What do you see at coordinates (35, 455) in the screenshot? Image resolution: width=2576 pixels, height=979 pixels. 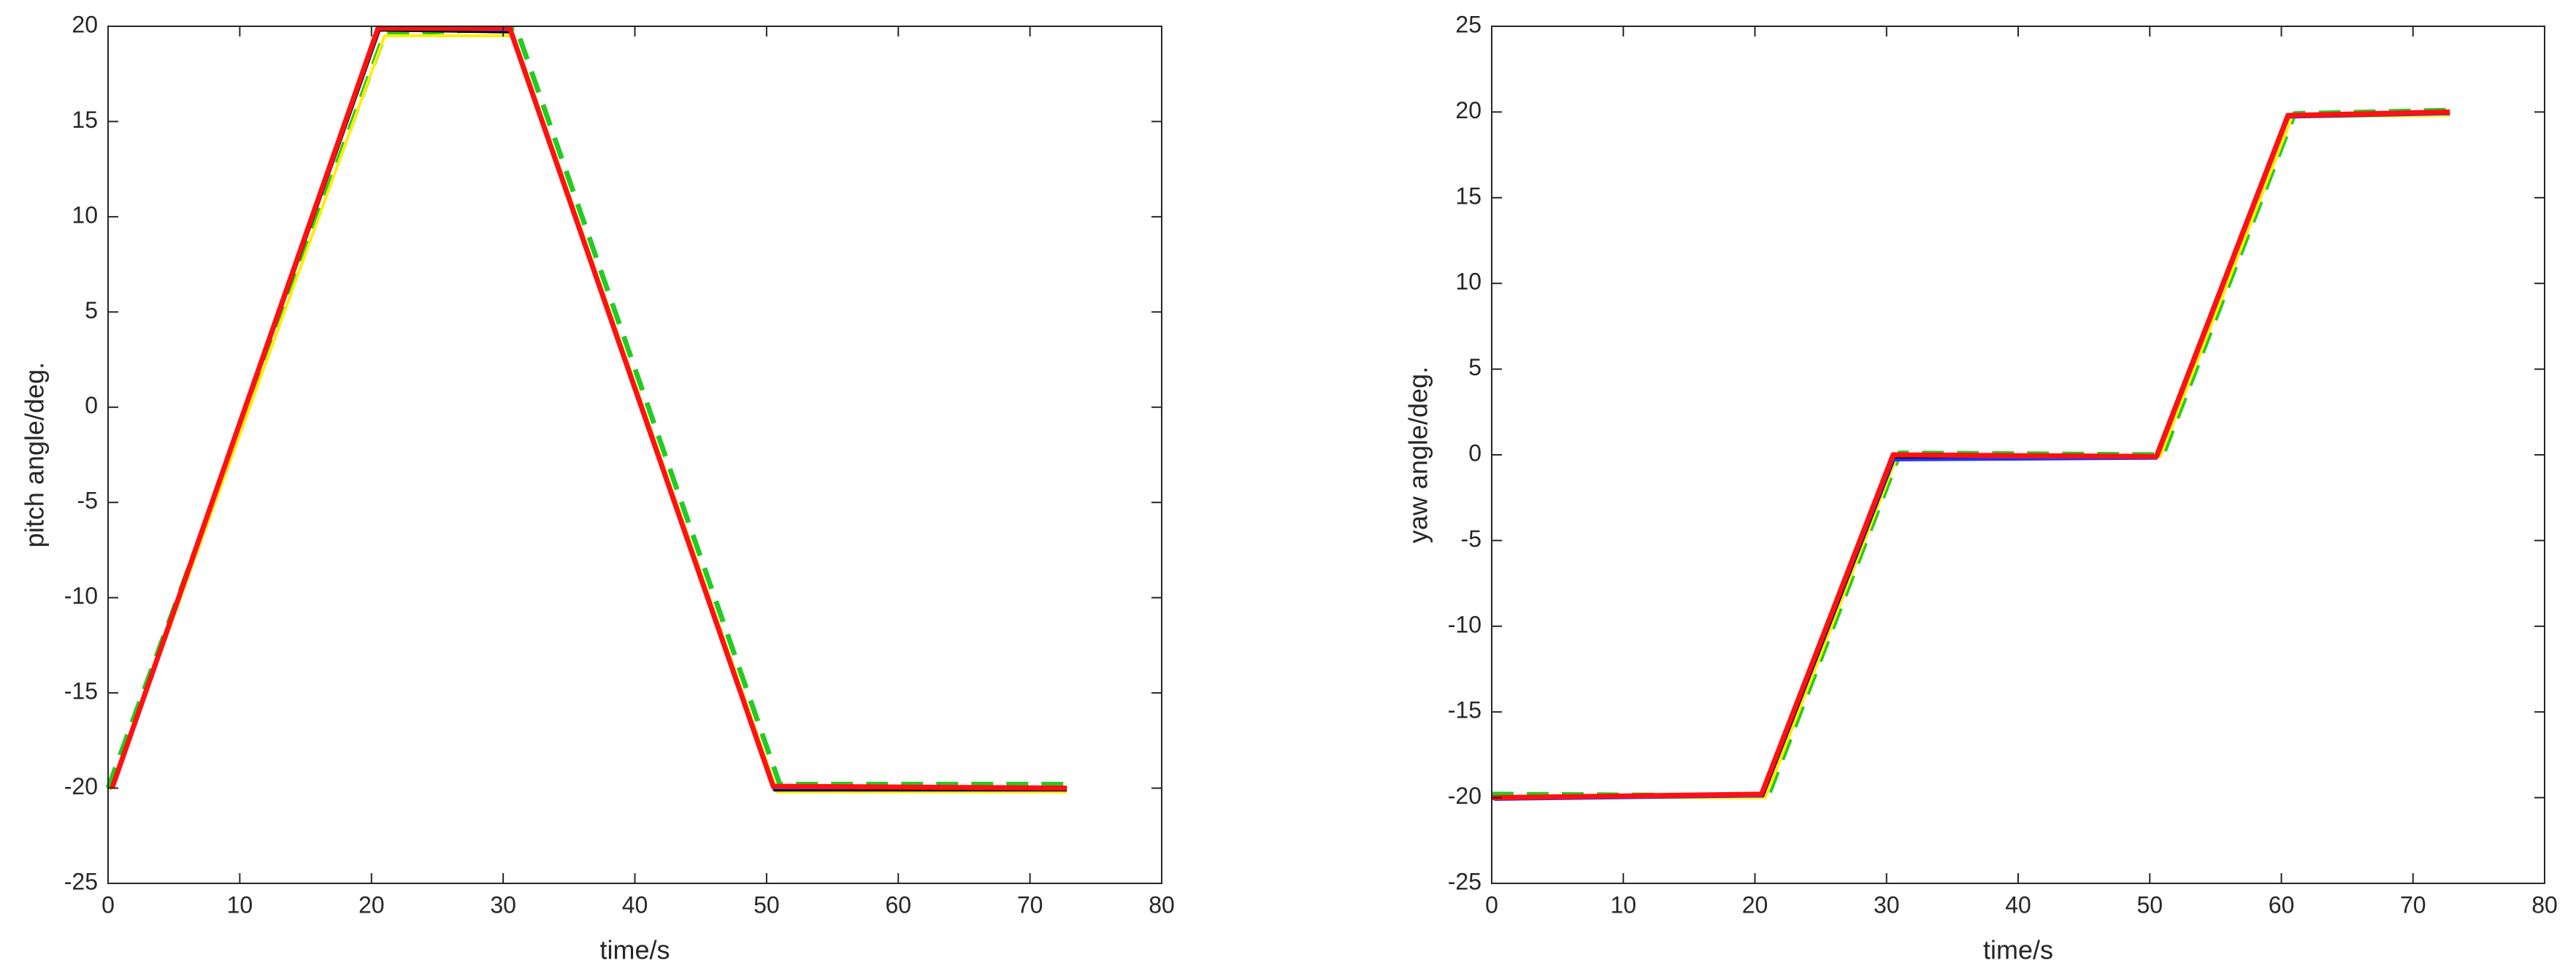 I see `y-axis-label: pitch angle/deg.` at bounding box center [35, 455].